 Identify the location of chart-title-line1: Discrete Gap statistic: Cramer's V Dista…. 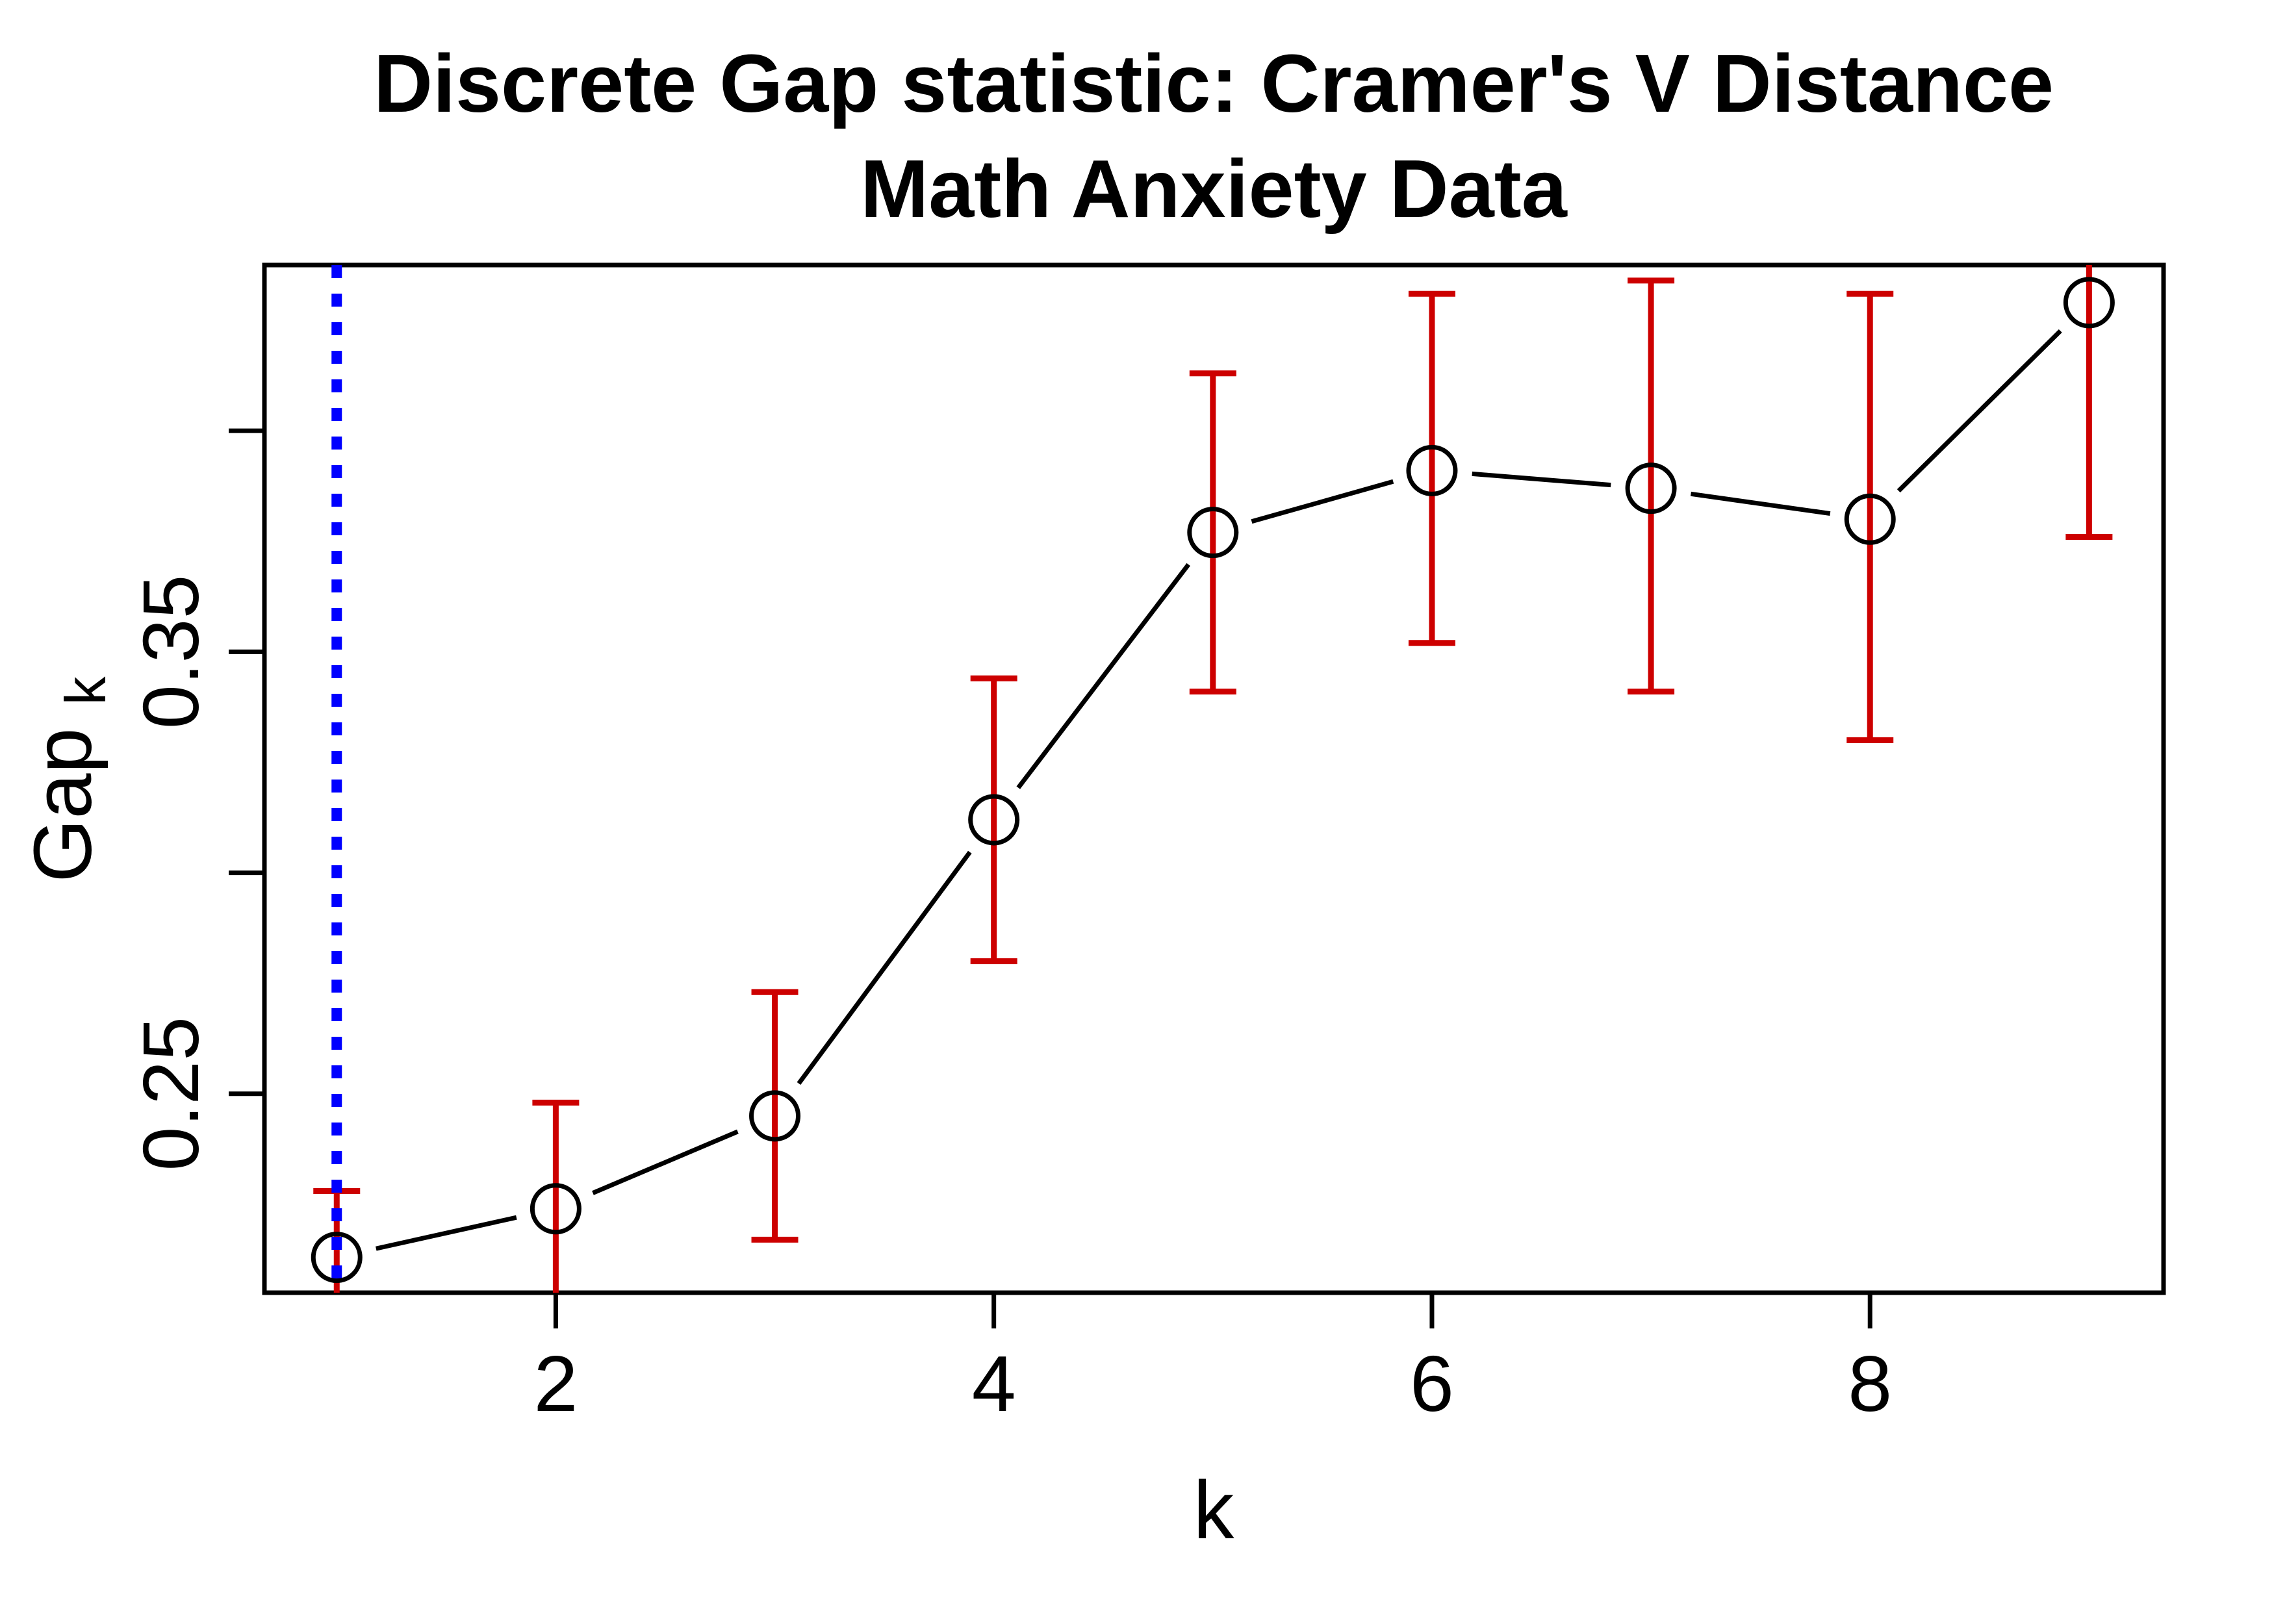
(1214, 83).